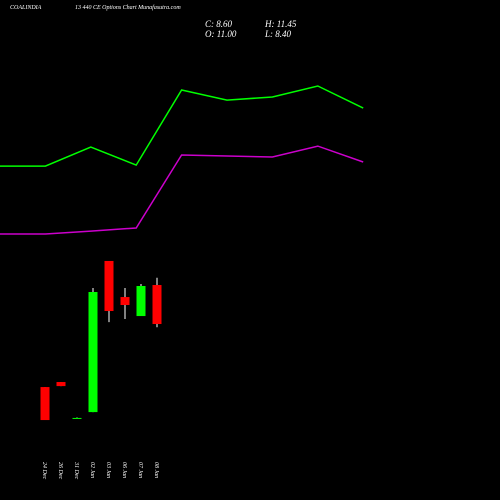 The height and width of the screenshot is (500, 500). I want to click on x-tick-label: 06 Jan, so click(124, 470).